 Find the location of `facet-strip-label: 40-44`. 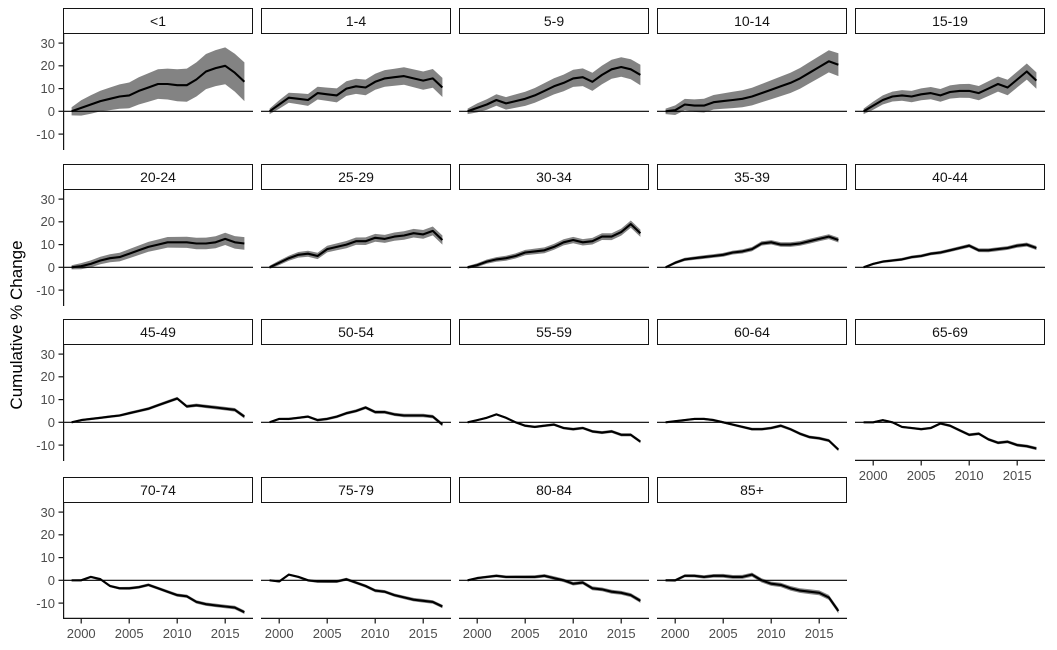

facet-strip-label: 40-44 is located at coordinates (950, 177).